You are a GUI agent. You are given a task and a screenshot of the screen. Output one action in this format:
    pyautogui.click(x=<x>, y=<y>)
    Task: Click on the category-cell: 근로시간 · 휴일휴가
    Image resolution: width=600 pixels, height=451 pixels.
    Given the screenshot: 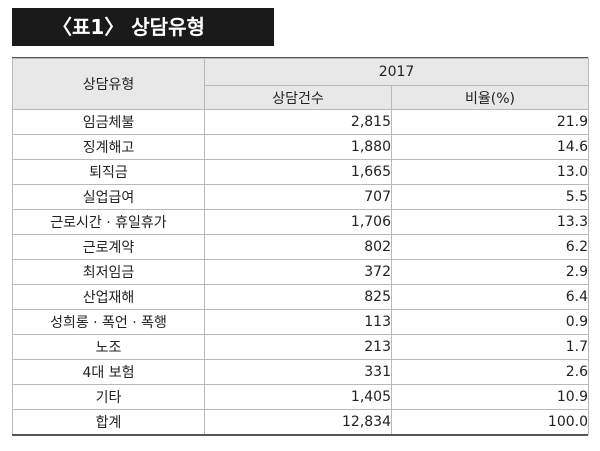 What is the action you would take?
    pyautogui.click(x=108, y=222)
    